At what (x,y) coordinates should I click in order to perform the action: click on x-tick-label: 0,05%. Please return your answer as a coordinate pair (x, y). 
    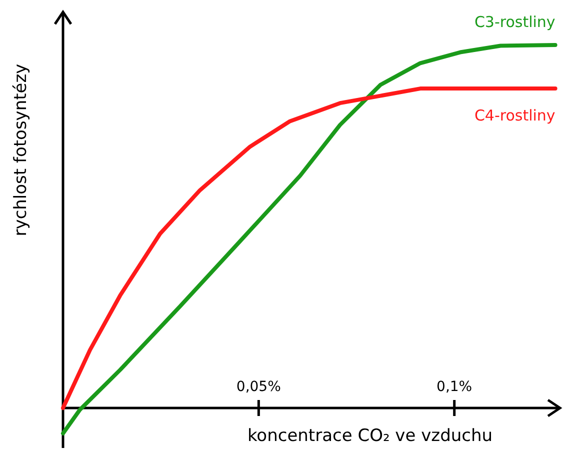
    Looking at the image, I should click on (258, 387).